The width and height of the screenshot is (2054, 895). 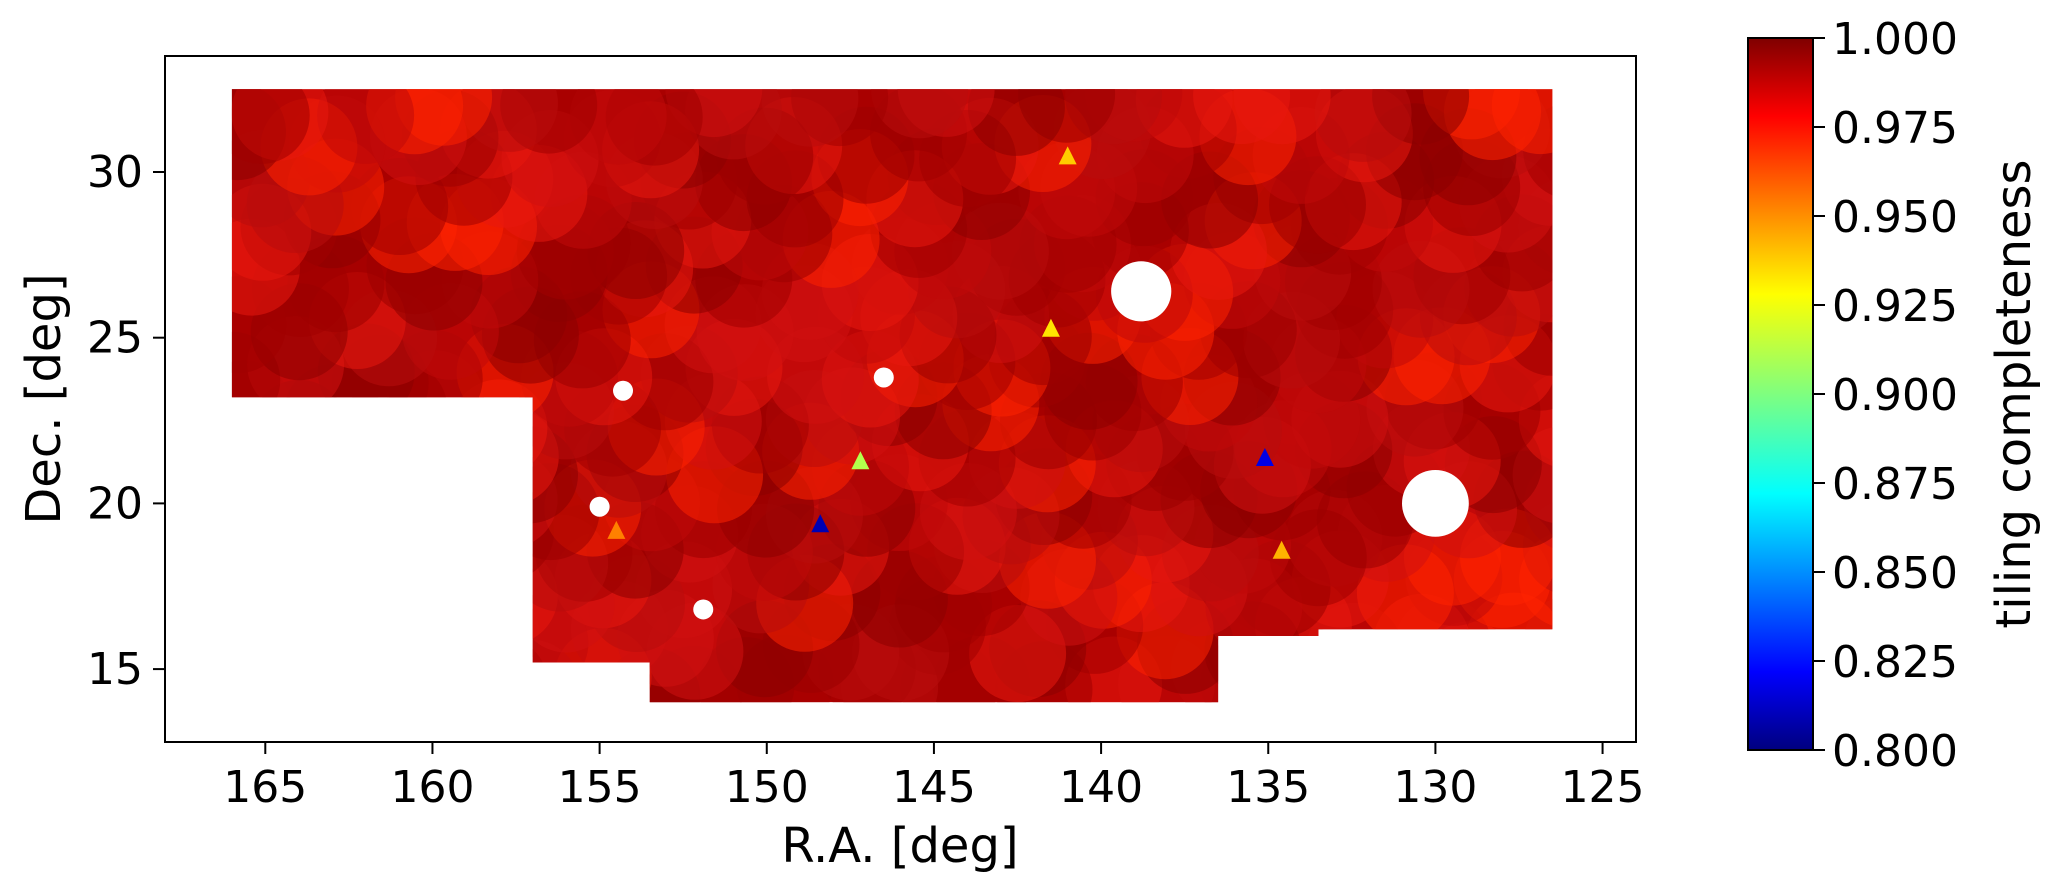 I want to click on x-tick-label: 140, so click(x=1101, y=787).